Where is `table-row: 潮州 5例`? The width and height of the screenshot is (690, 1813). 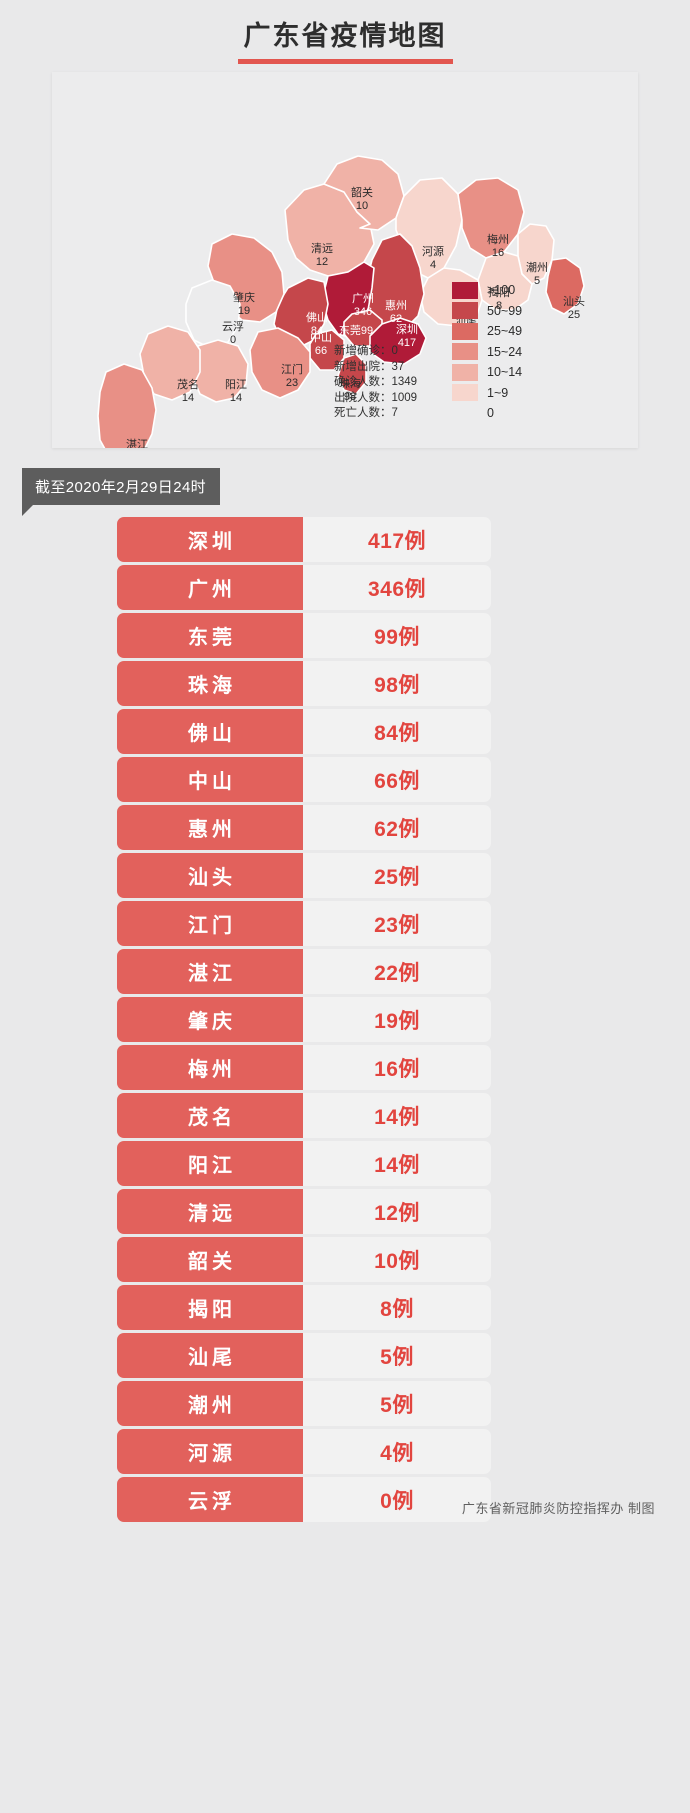
table-row: 潮州 5例 is located at coordinates (304, 1403).